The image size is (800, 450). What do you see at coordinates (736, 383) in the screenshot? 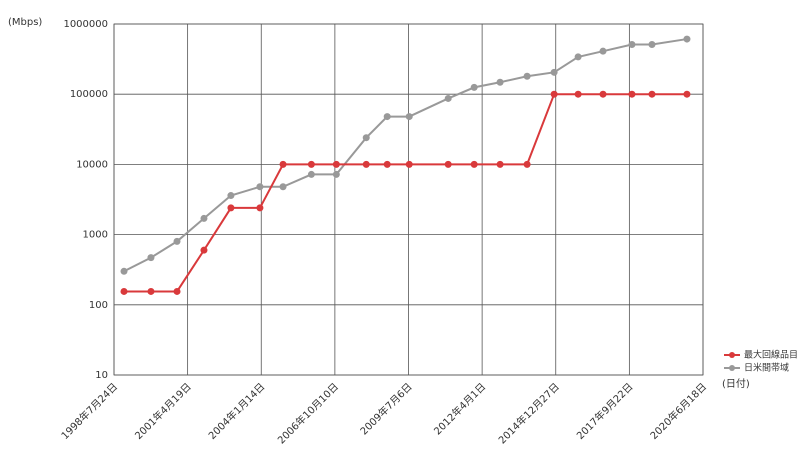
I see `x-axis-label: (日付)` at bounding box center [736, 383].